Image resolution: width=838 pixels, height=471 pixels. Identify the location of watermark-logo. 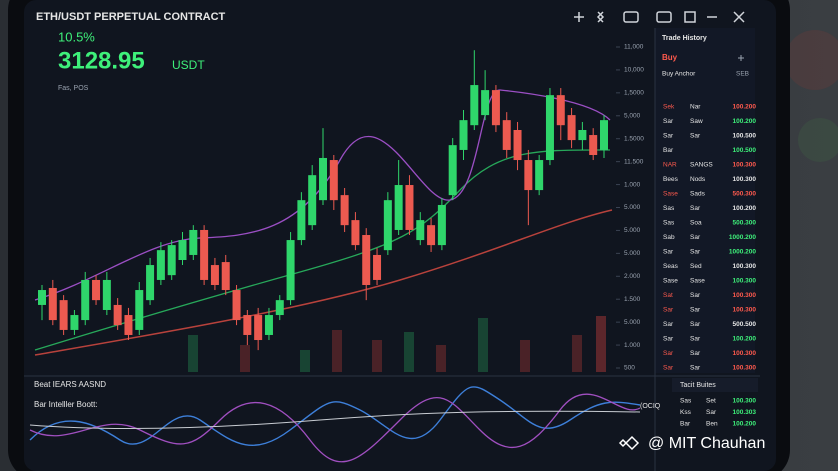
(629, 443).